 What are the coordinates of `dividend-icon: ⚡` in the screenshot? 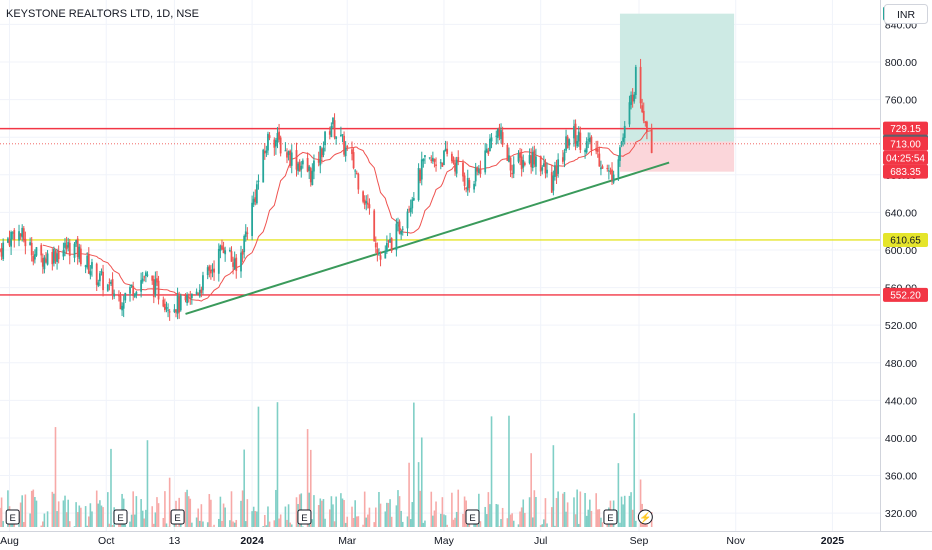 It's located at (645, 517).